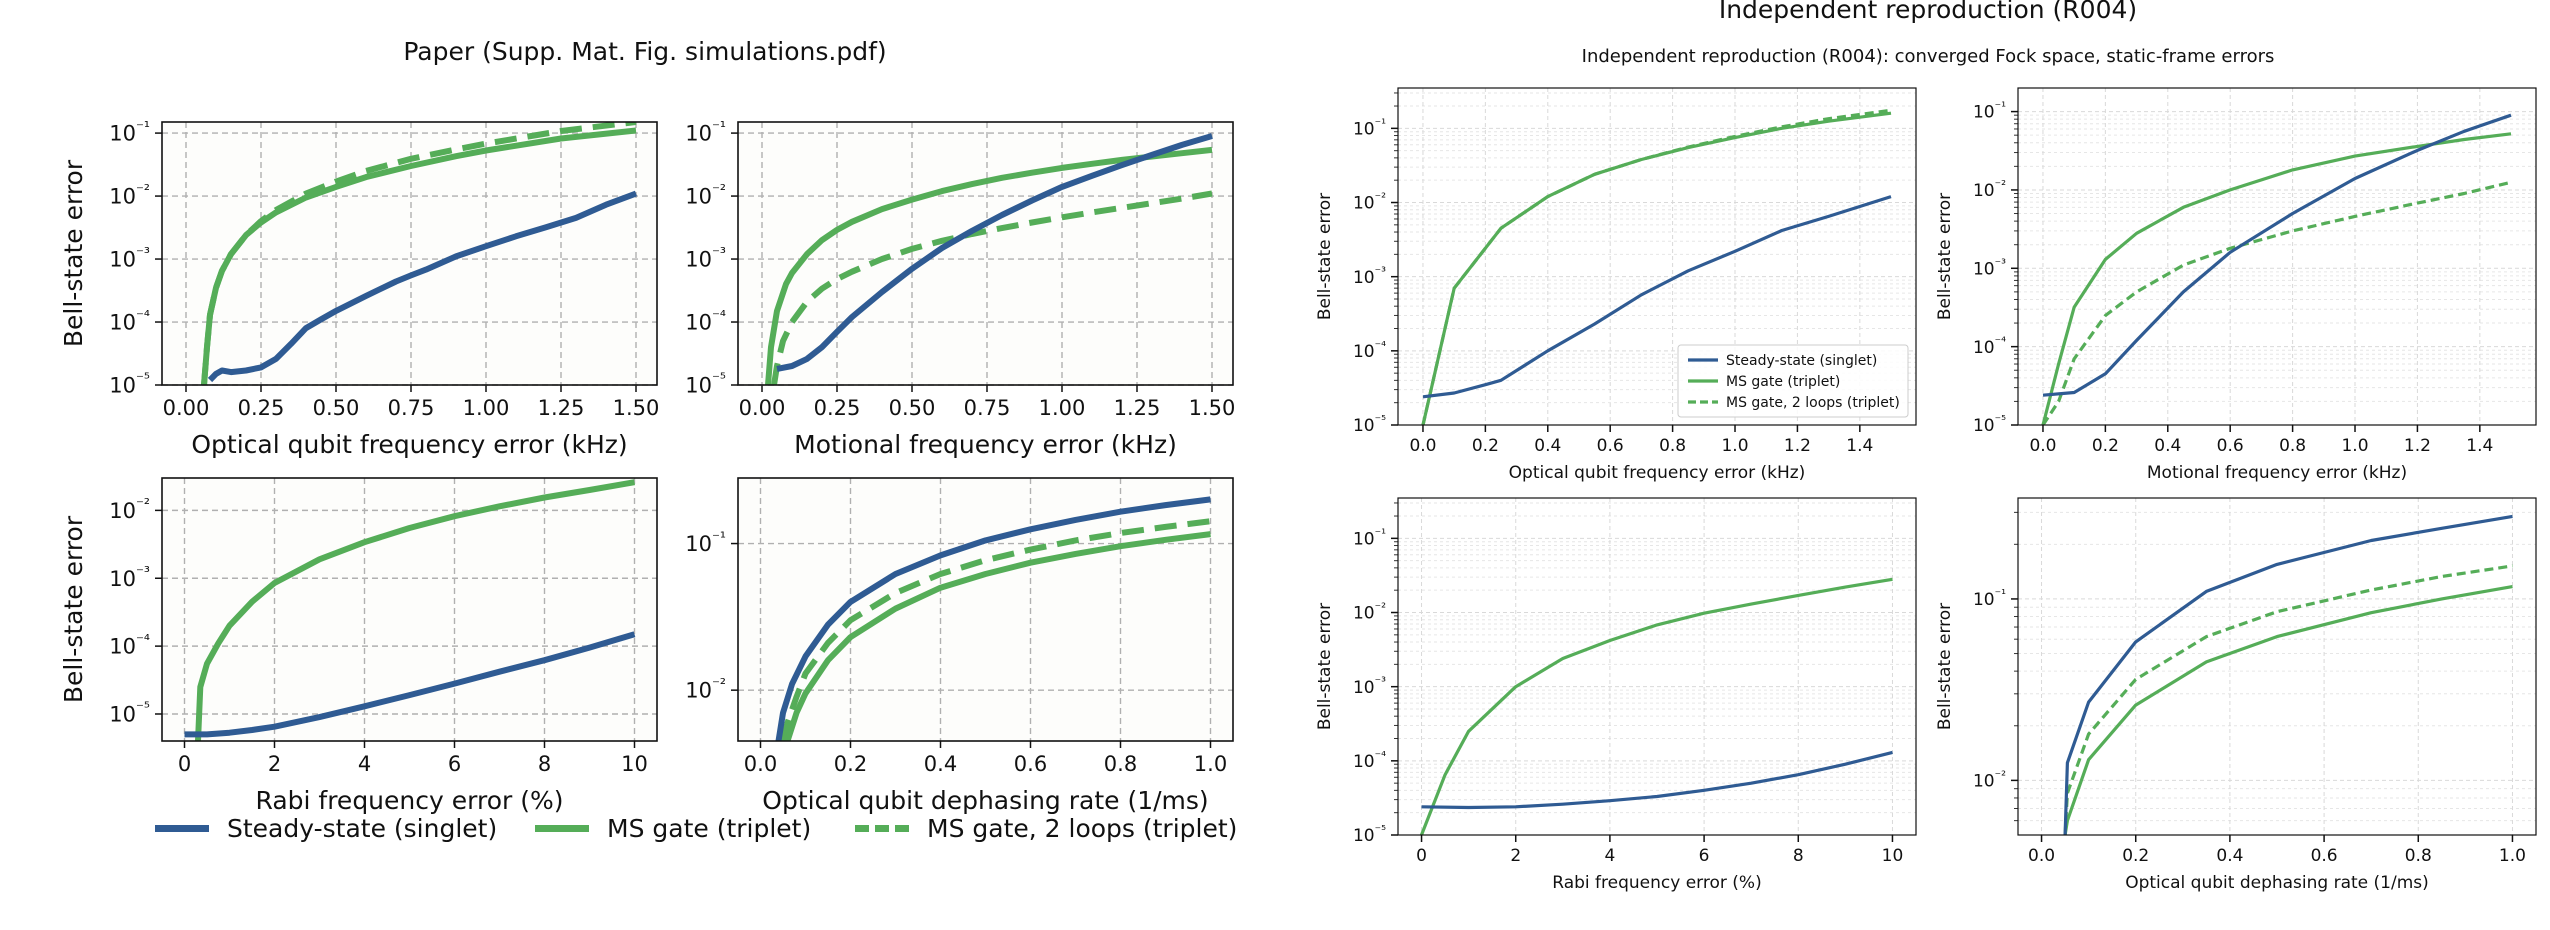 The height and width of the screenshot is (930, 2550). What do you see at coordinates (644, 51) in the screenshot?
I see `left-panel-title: Paper (Supp. Mat. Fig. simulations.pdf)` at bounding box center [644, 51].